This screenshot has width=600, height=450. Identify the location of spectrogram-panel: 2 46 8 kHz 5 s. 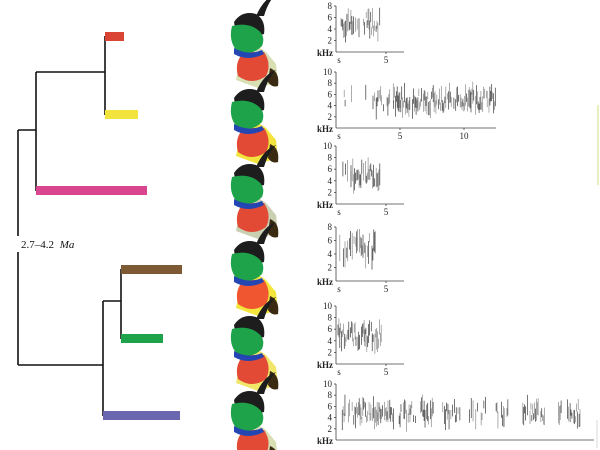
(360, 33).